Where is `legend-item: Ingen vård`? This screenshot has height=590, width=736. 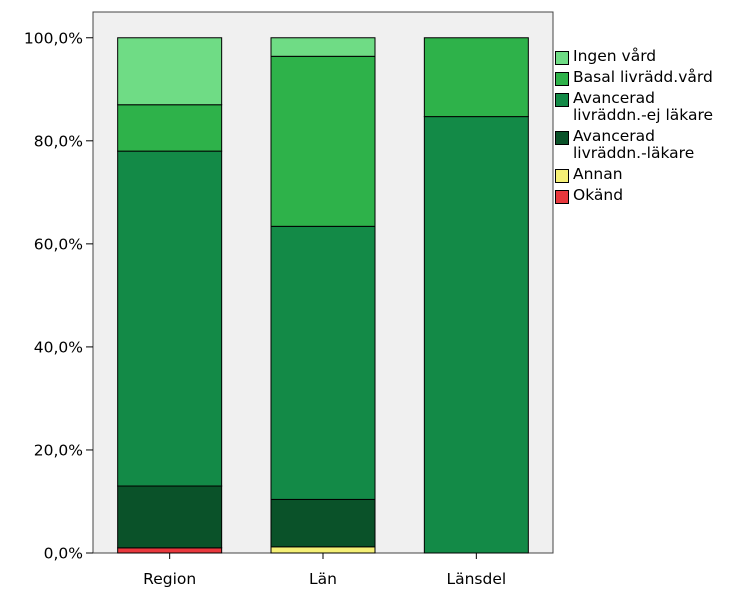
legend-item: Ingen vård is located at coordinates (645, 56).